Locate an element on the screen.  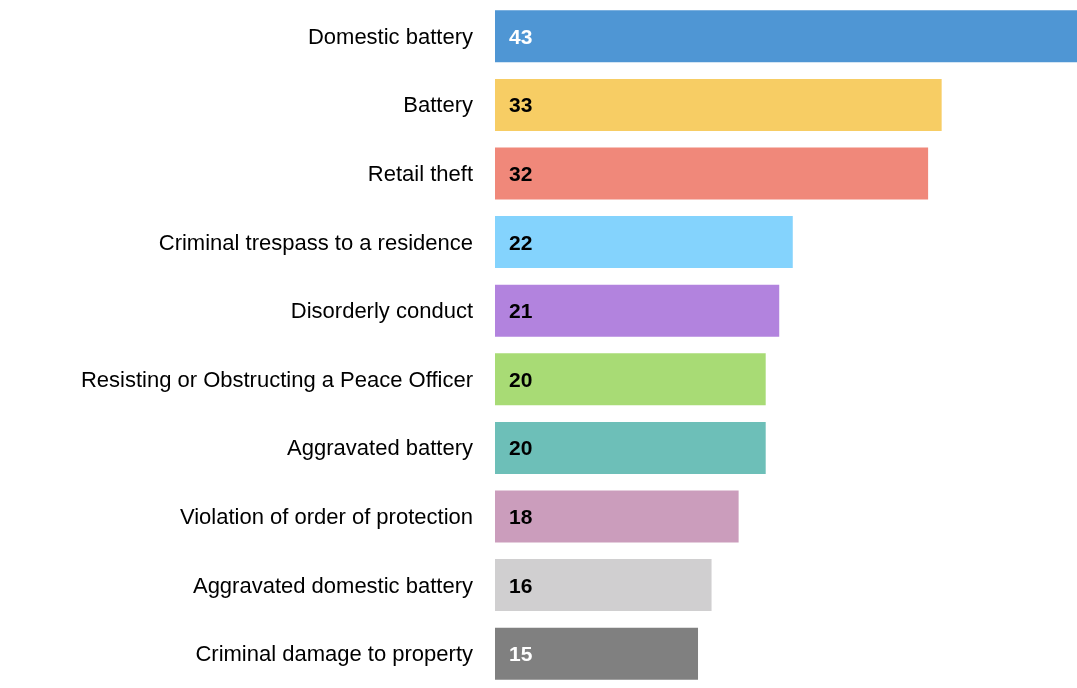
y-tick-label: Disorderly conduct is located at coordinates (381, 311).